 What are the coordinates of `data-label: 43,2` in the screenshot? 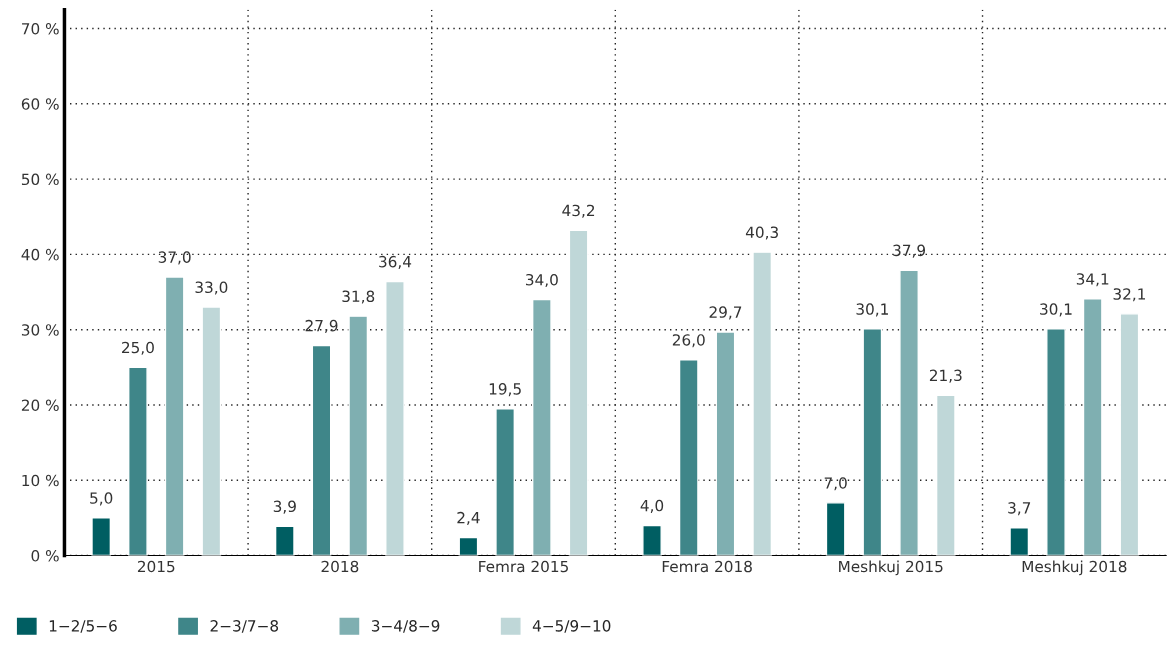 It's located at (578, 211).